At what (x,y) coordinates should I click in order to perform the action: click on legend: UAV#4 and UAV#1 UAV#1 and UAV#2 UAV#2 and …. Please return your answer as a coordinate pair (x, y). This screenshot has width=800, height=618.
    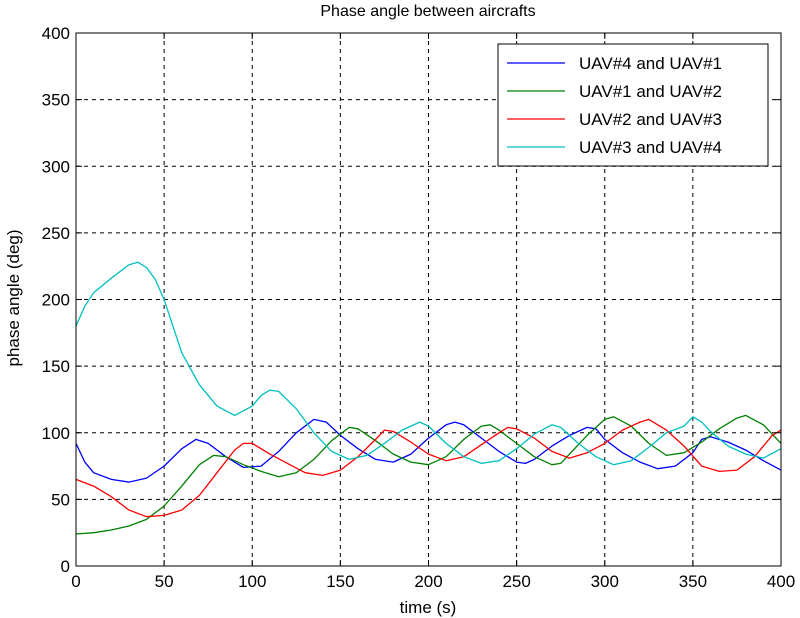
    Looking at the image, I should click on (633, 105).